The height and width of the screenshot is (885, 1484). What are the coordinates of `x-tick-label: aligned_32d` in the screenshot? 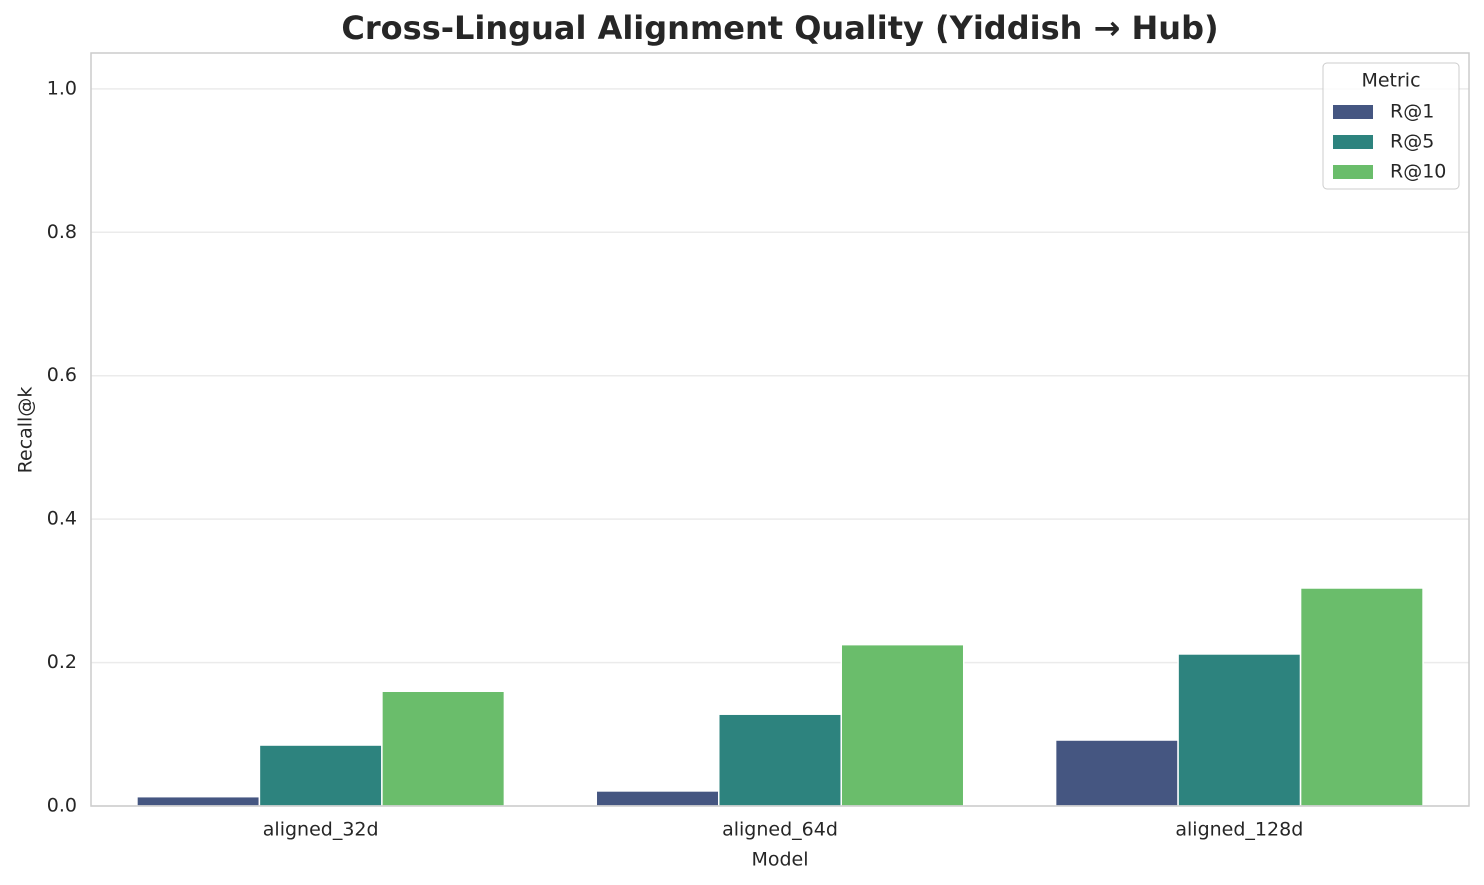 It's located at (321, 830).